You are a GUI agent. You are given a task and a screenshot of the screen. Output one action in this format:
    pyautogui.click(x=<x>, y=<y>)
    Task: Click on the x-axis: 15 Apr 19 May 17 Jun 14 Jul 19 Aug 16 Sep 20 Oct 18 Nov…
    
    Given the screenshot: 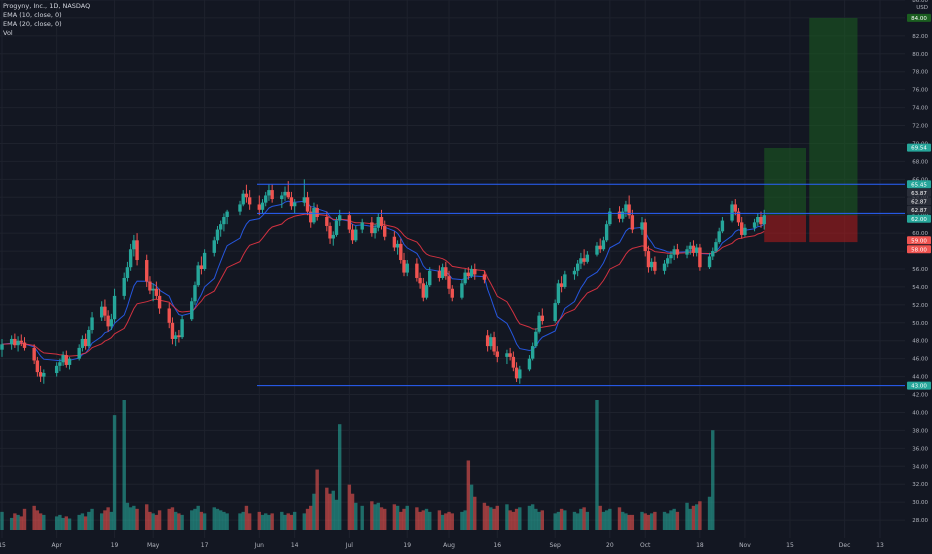 What is the action you would take?
    pyautogui.click(x=466, y=544)
    